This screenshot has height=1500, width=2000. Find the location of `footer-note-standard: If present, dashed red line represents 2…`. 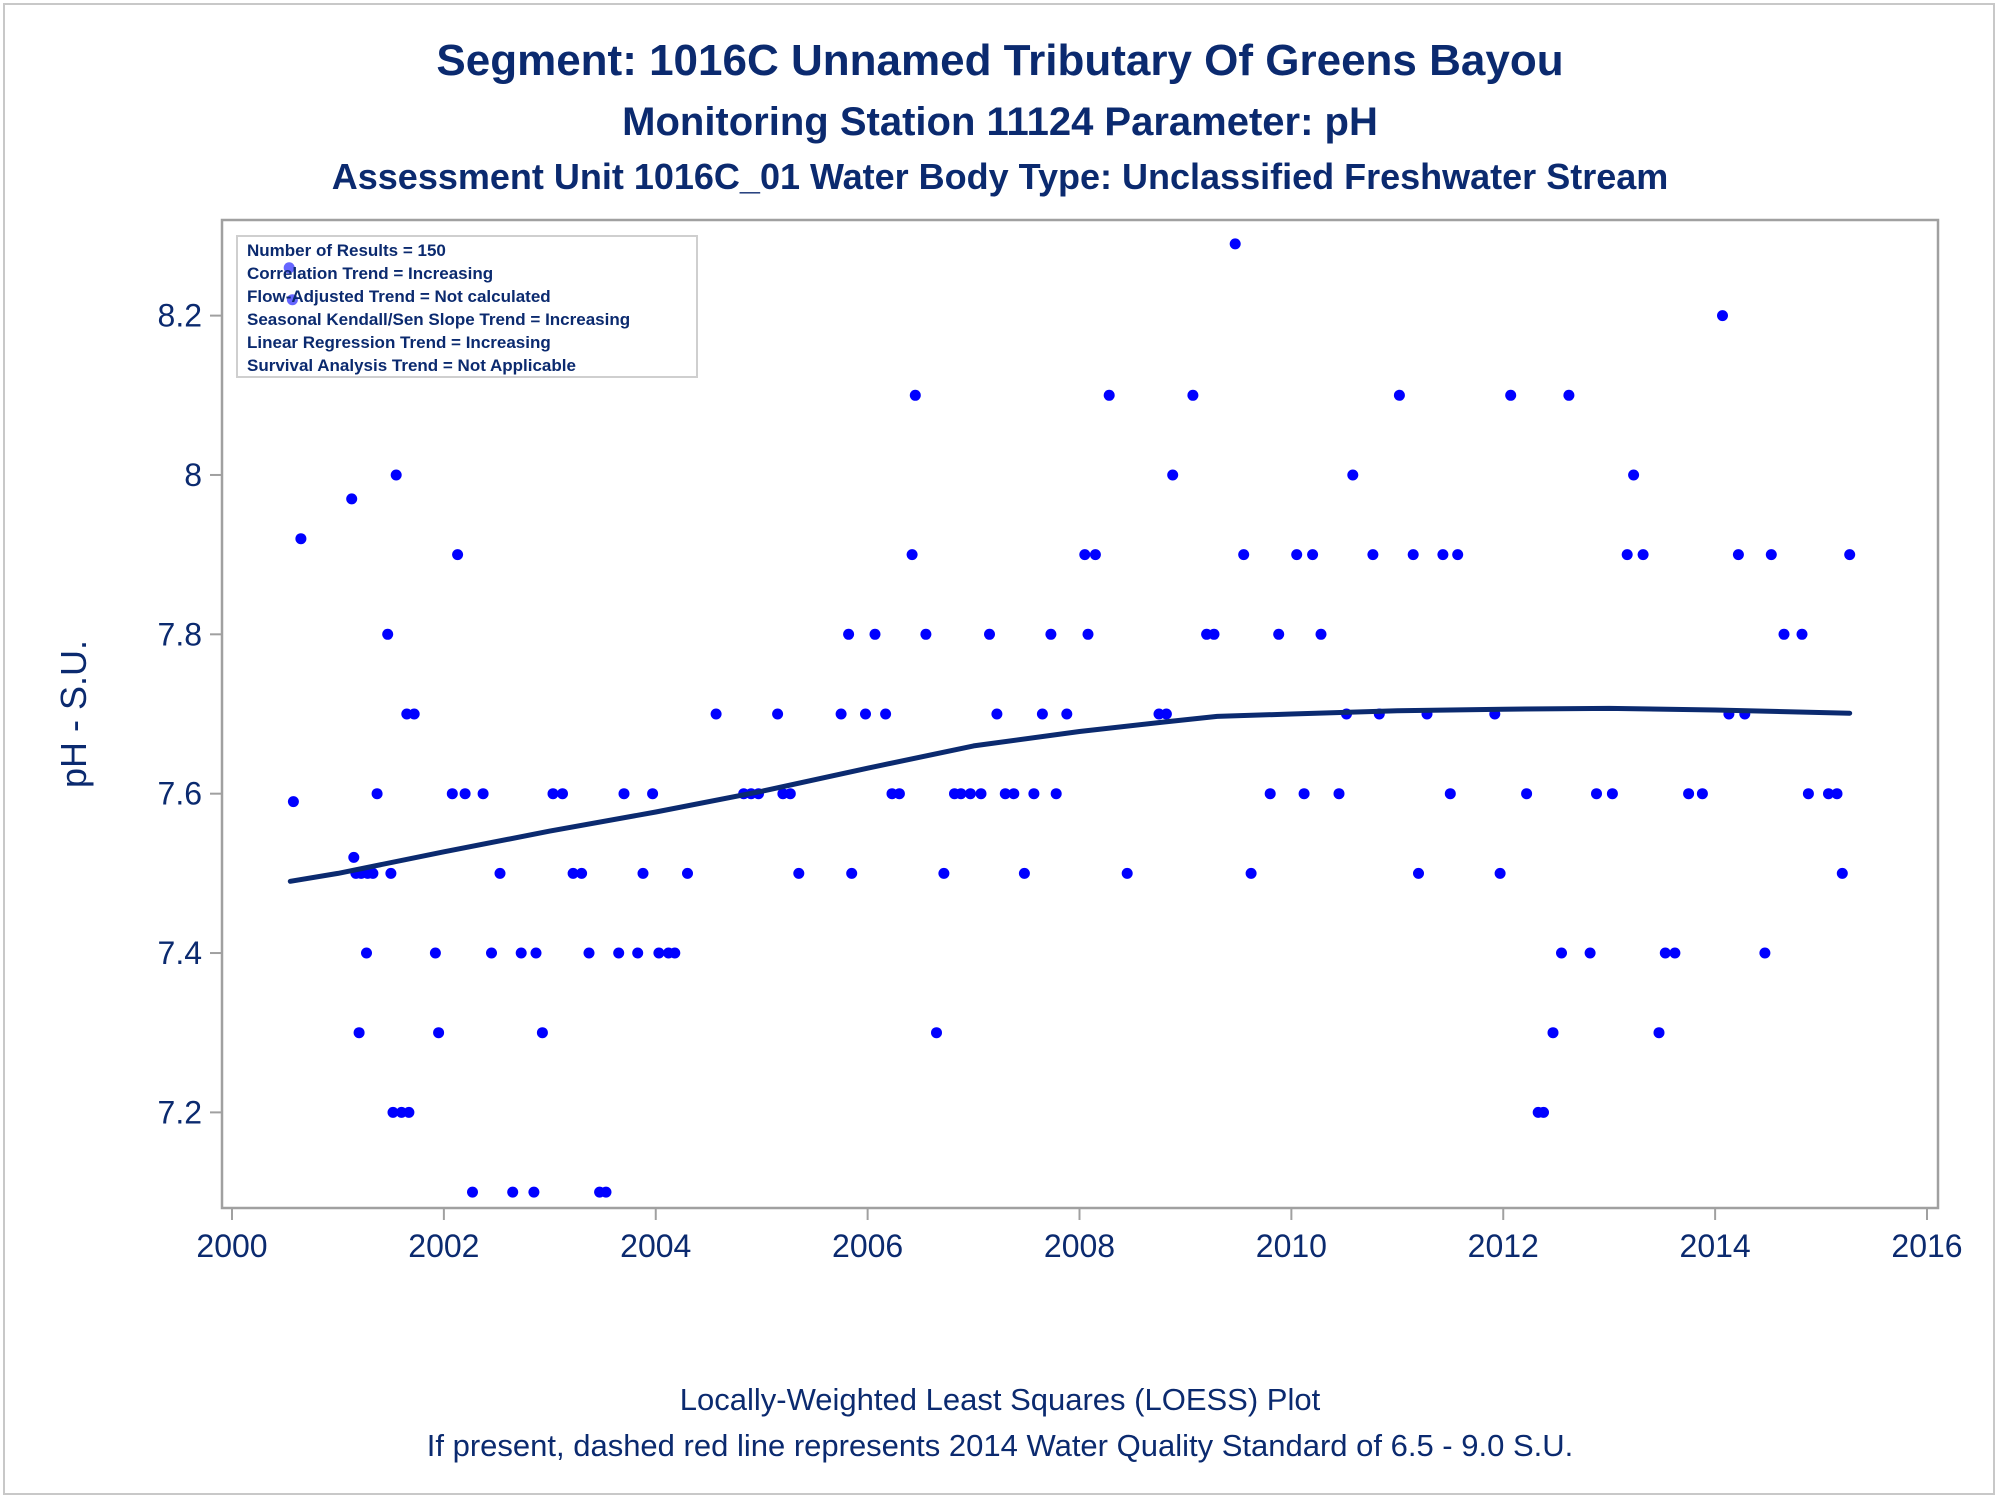

footer-note-standard: If present, dashed red line represents 2… is located at coordinates (1000, 1445).